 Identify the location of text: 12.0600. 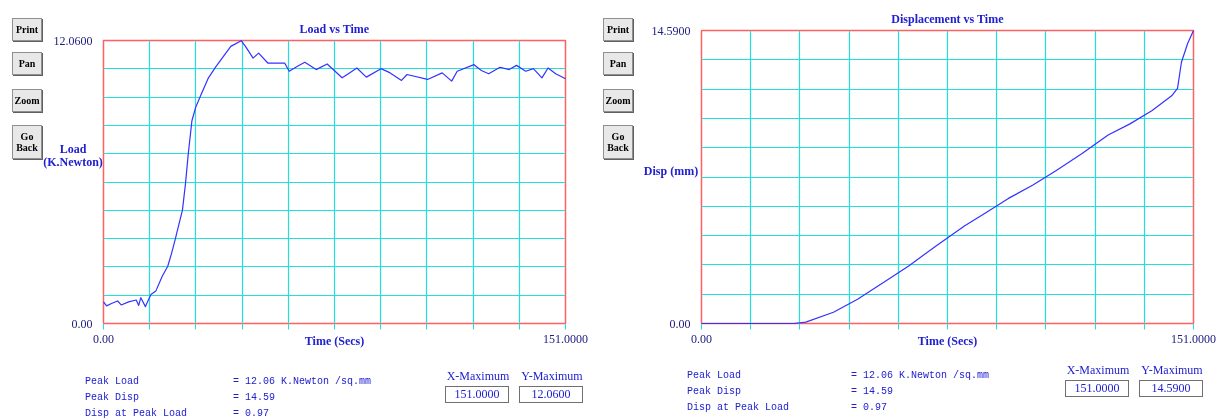
(551, 395).